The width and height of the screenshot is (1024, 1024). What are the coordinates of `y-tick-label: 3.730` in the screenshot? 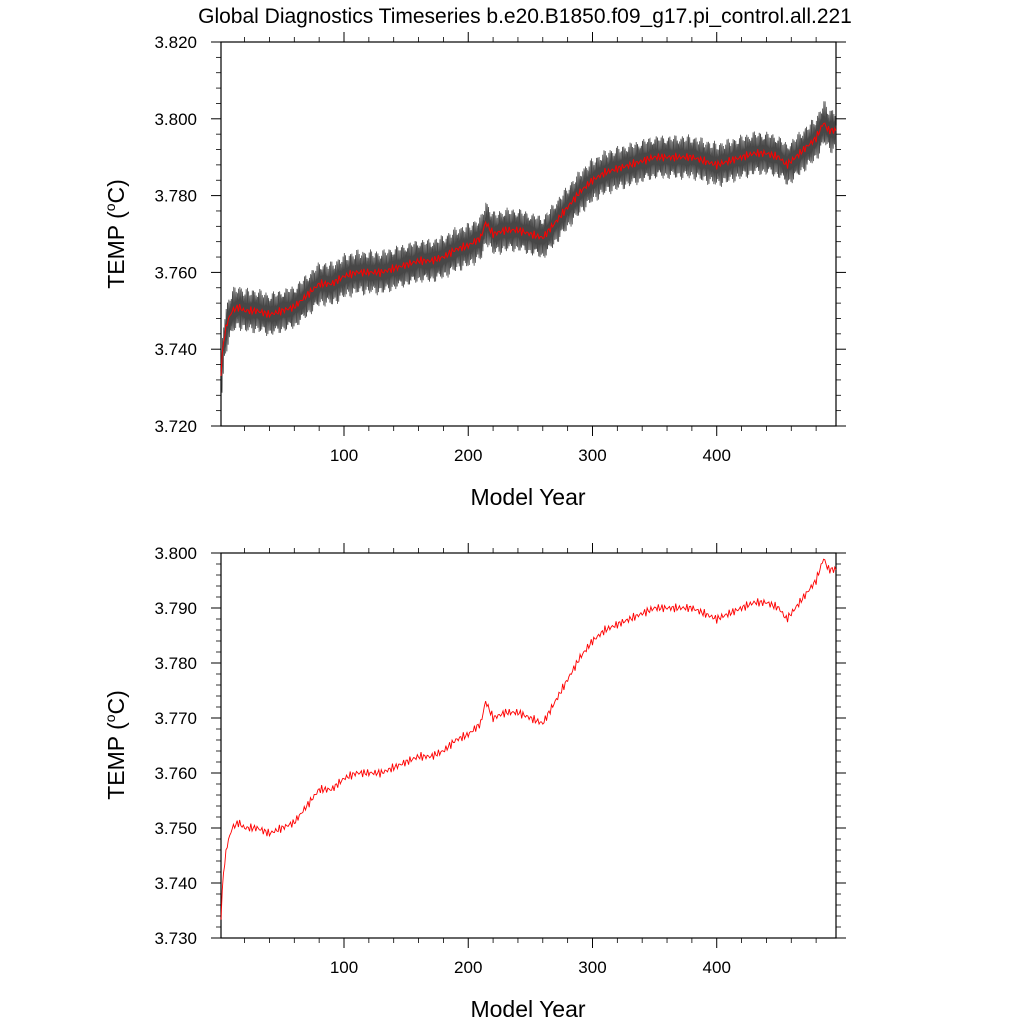 It's located at (175, 938).